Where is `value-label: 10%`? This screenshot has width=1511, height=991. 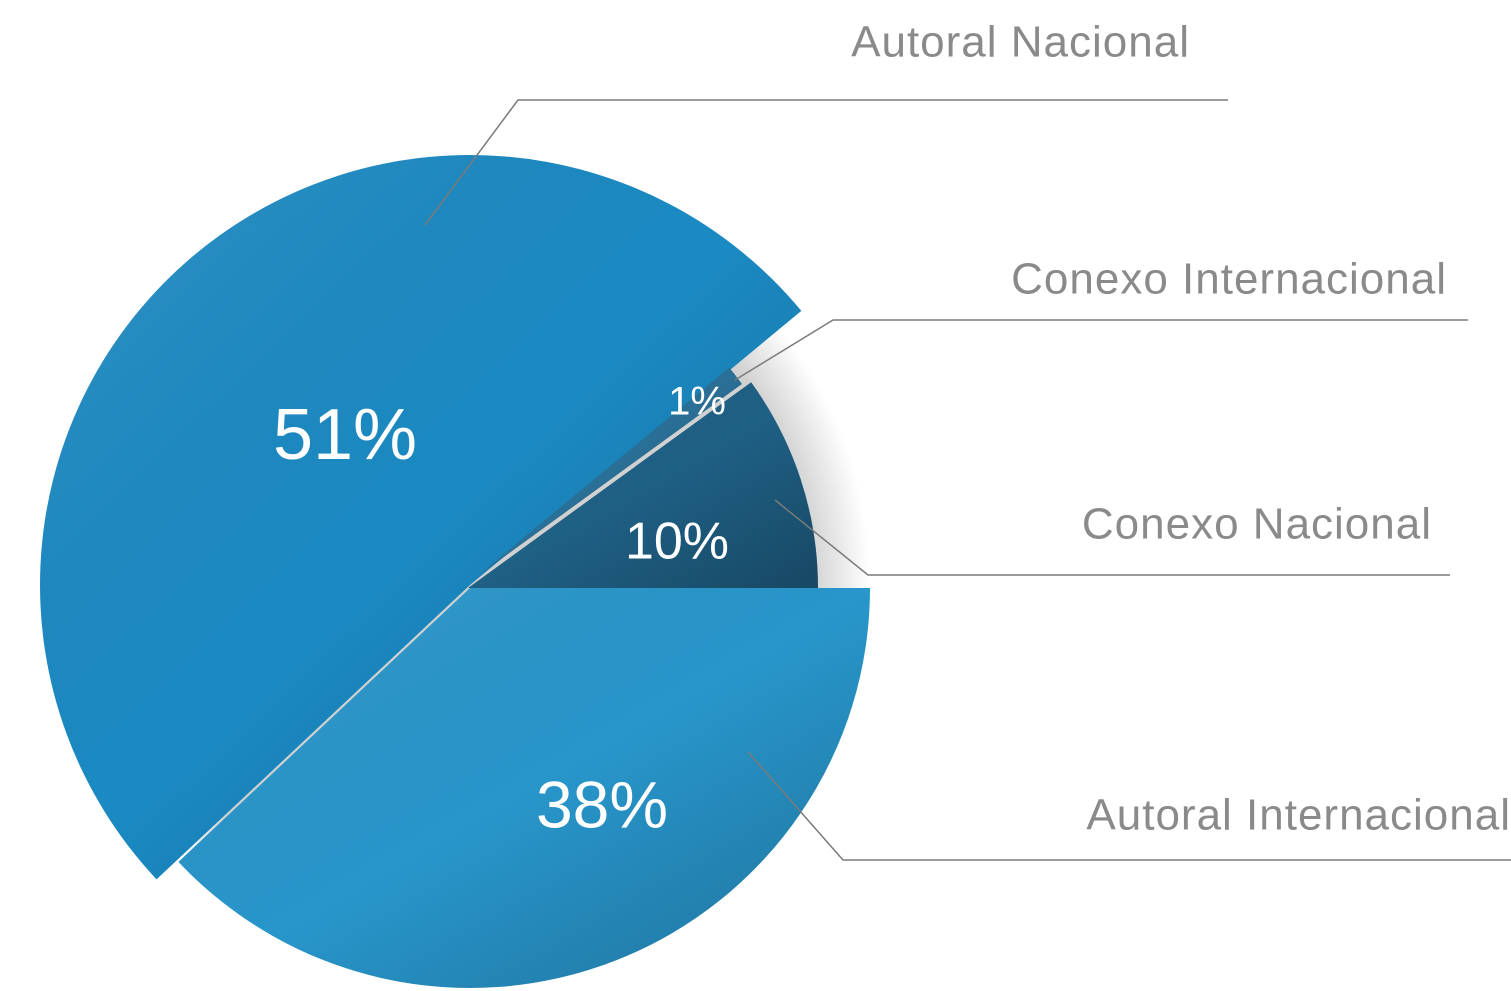 value-label: 10% is located at coordinates (677, 542).